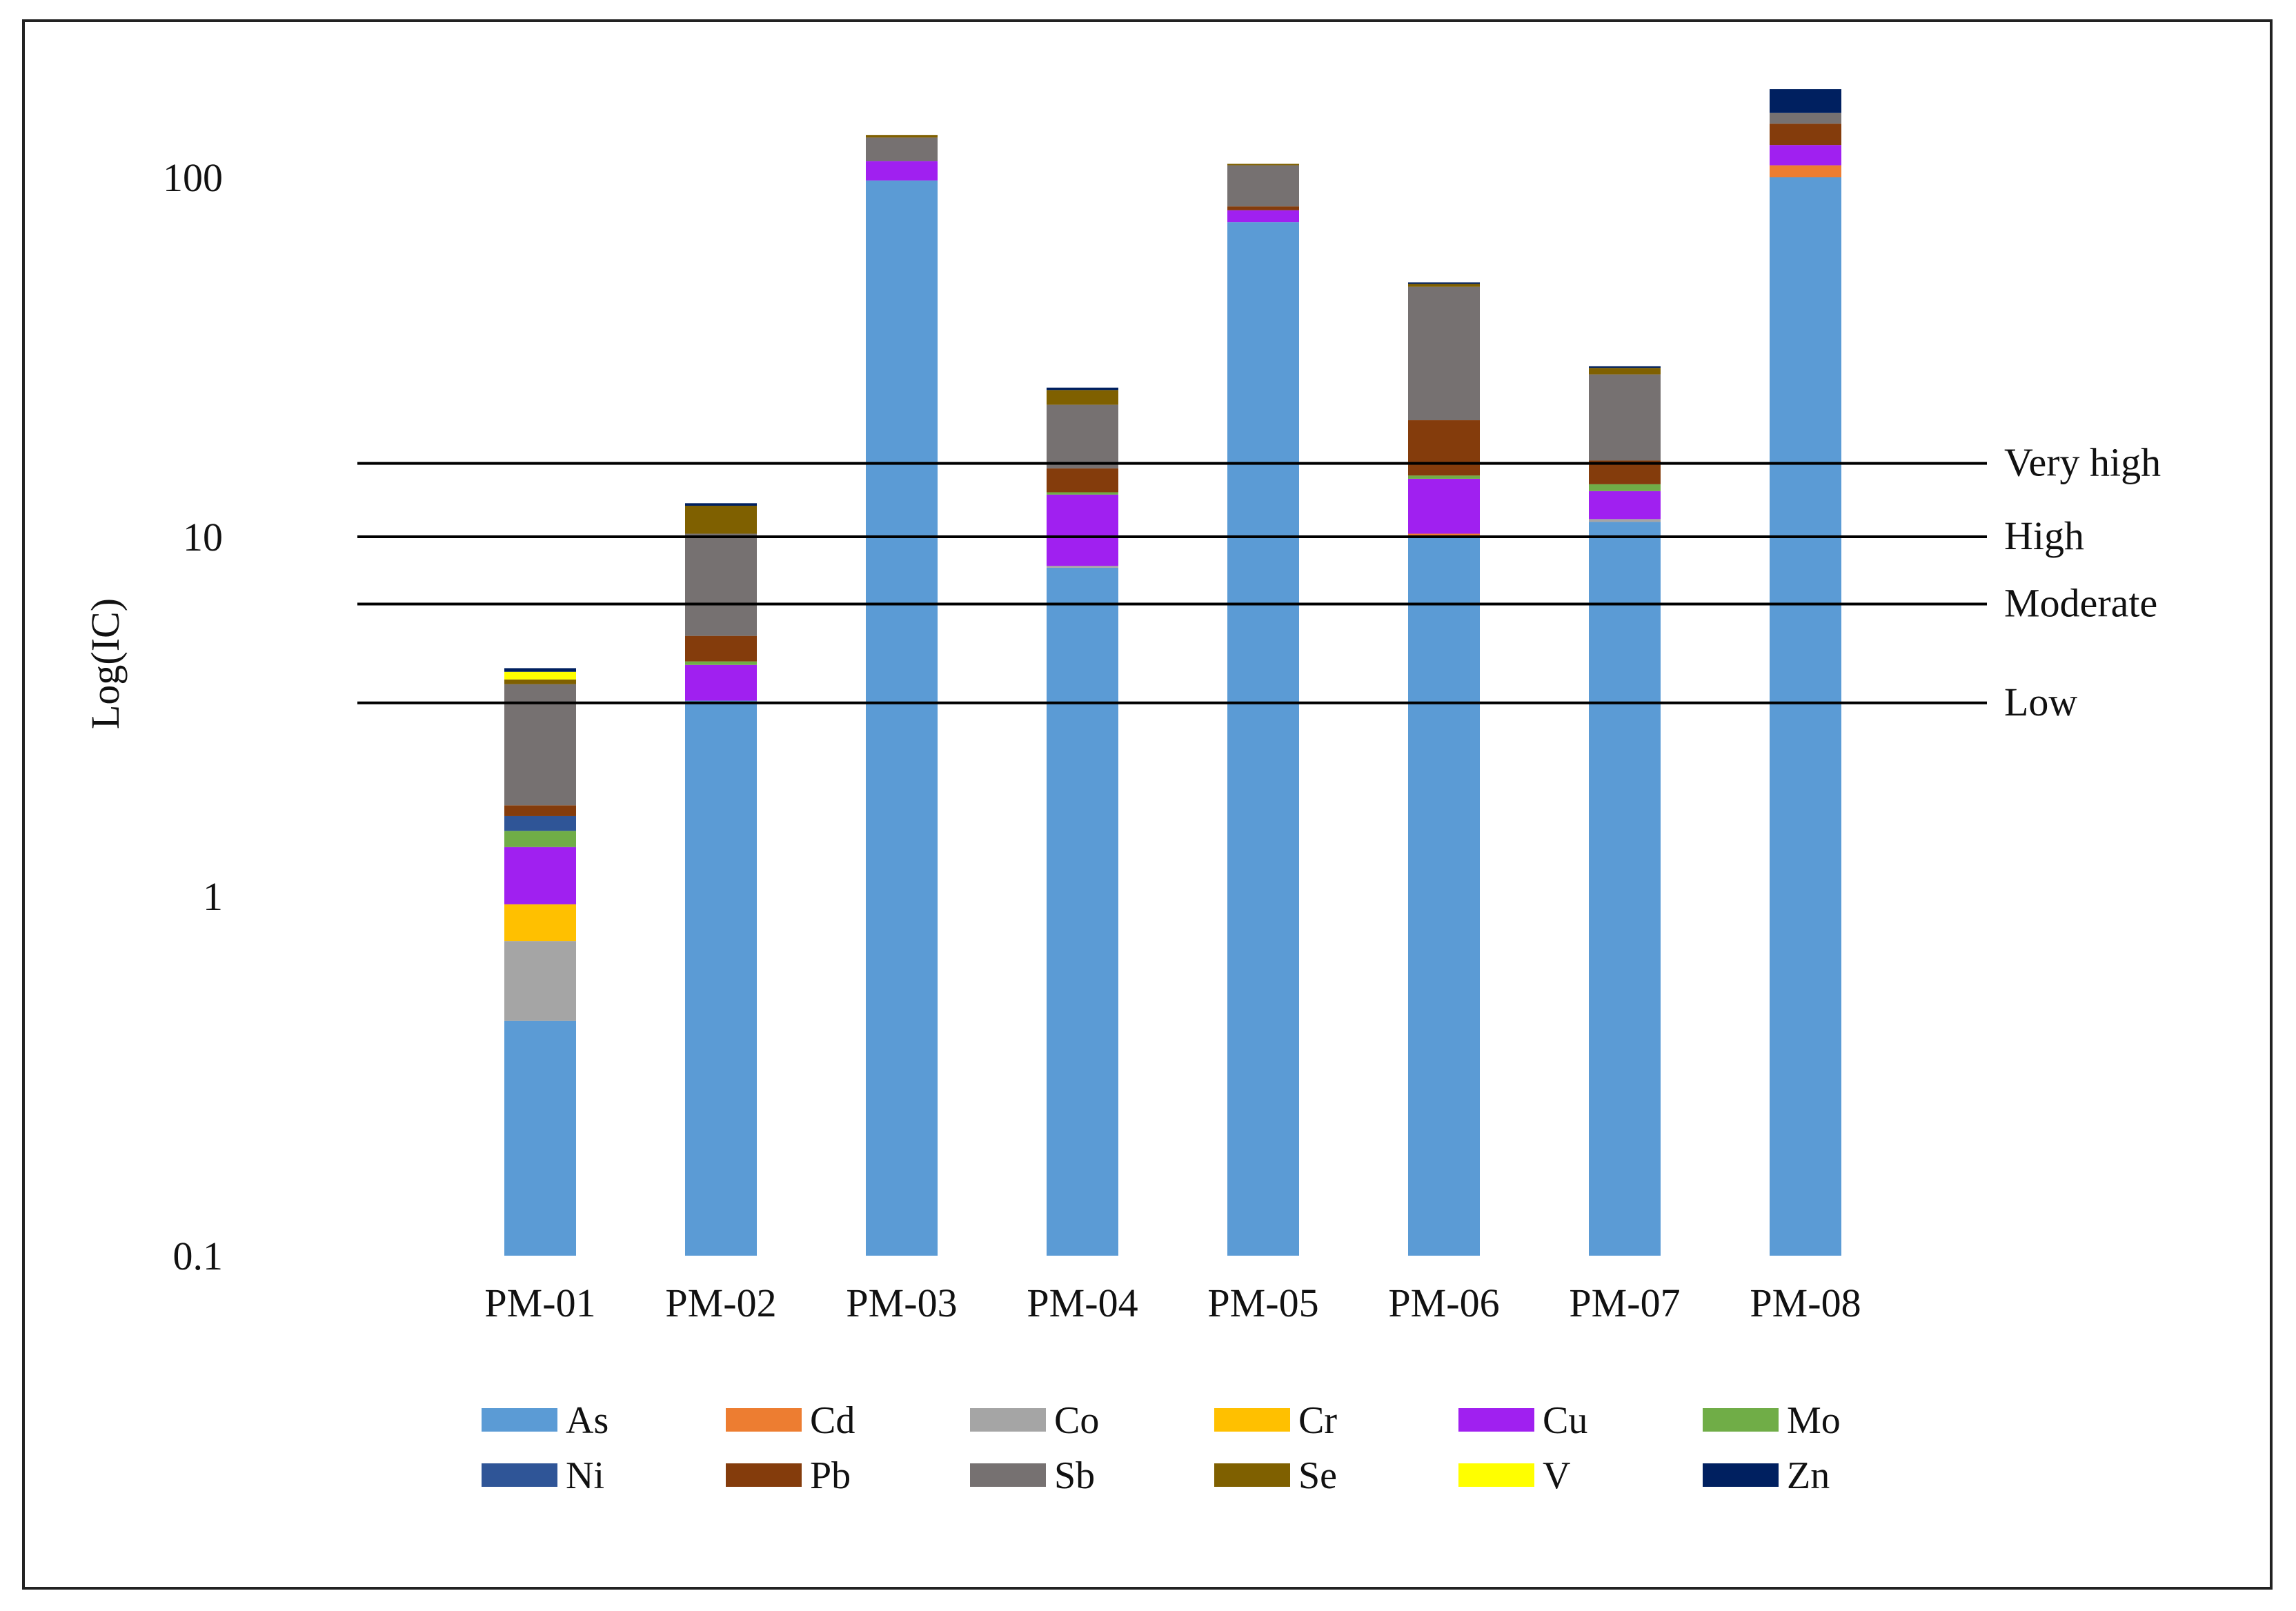 Image resolution: width=2296 pixels, height=1611 pixels. Describe the element at coordinates (1814, 1420) in the screenshot. I see `legend-label-mo: Mo` at that location.